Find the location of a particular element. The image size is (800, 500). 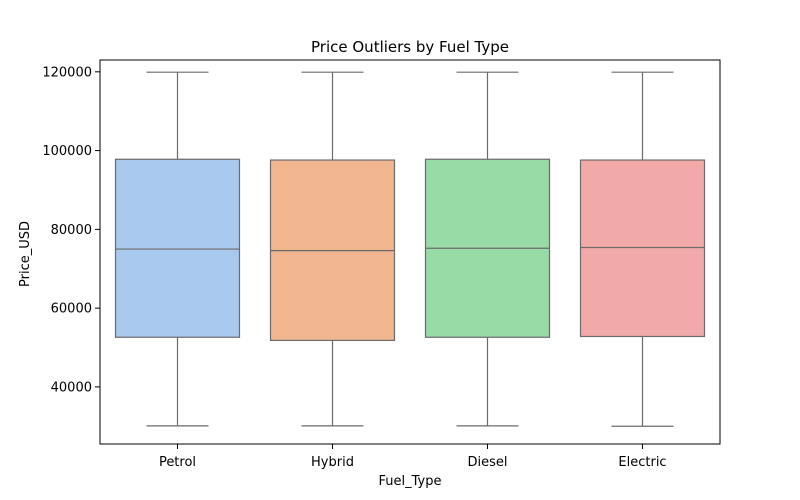

x-axis-label: Fuel_Type is located at coordinates (410, 481).